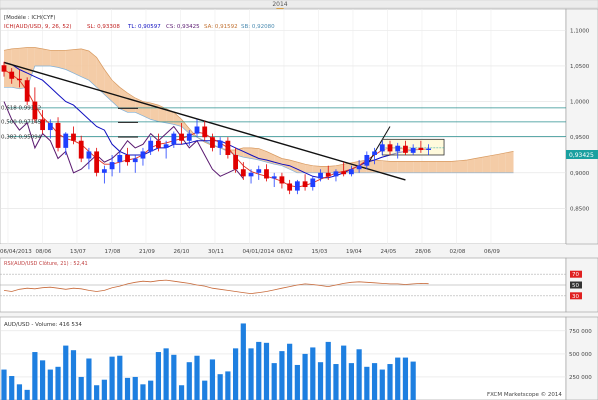 This screenshot has height=400, width=598. What do you see at coordinates (580, 120) in the screenshot?
I see `price-axis-ticks: 1,1000 1,0500 1,0000 0,9500 0,9000 0,8500` at bounding box center [580, 120].